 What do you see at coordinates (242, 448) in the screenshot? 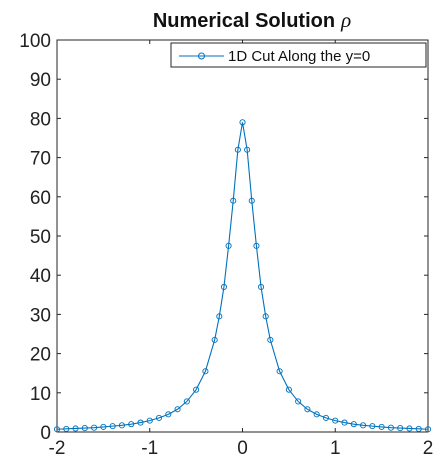
I see `x-tick-label: 0` at bounding box center [242, 448].